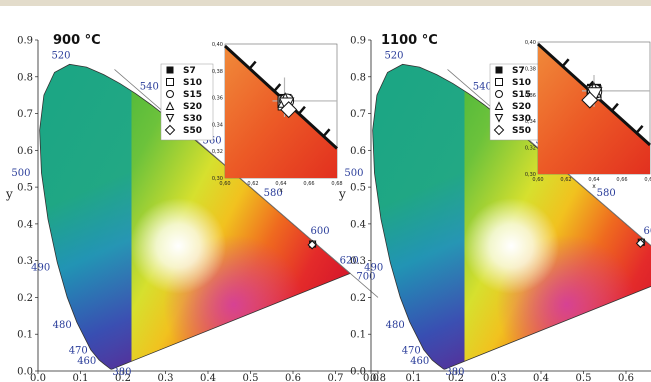 The height and width of the screenshot is (382, 651). What do you see at coordinates (25, 372) in the screenshot?
I see `y-tick-label: 0.0` at bounding box center [25, 372].